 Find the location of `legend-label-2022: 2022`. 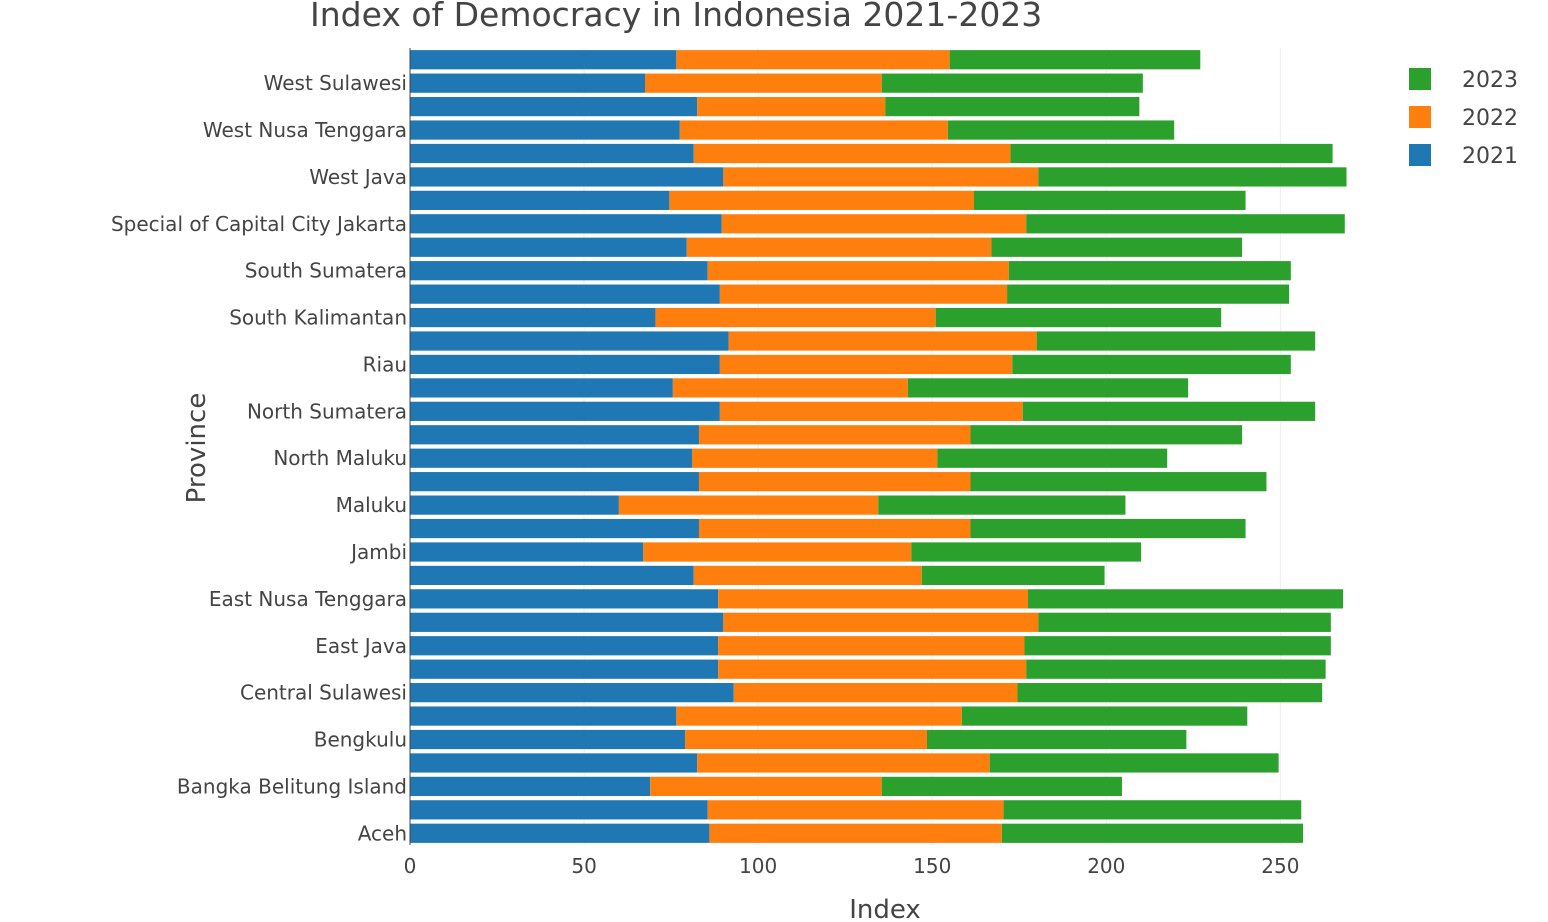

legend-label-2022: 2022 is located at coordinates (1490, 118).